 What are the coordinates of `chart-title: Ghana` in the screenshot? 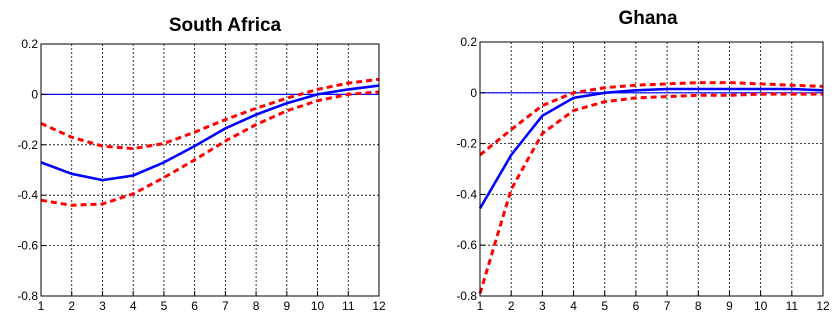 It's located at (648, 18).